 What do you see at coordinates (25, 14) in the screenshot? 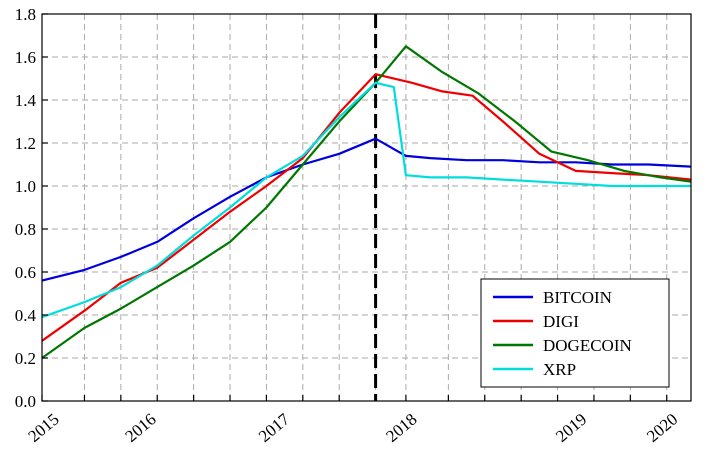
I see `y-tick-label: 1.8` at bounding box center [25, 14].